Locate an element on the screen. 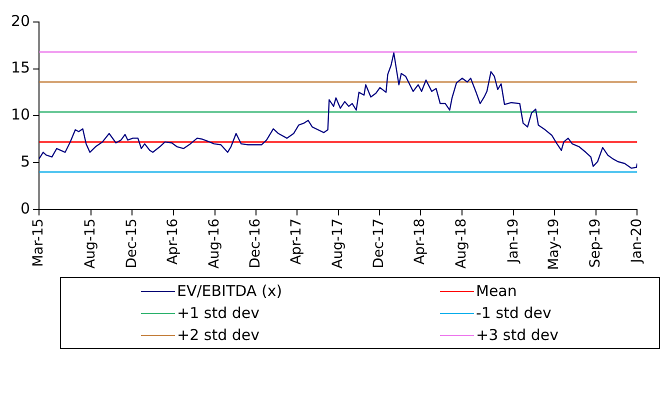 This screenshot has height=404, width=665. legend-label: -1 std dev is located at coordinates (514, 313).